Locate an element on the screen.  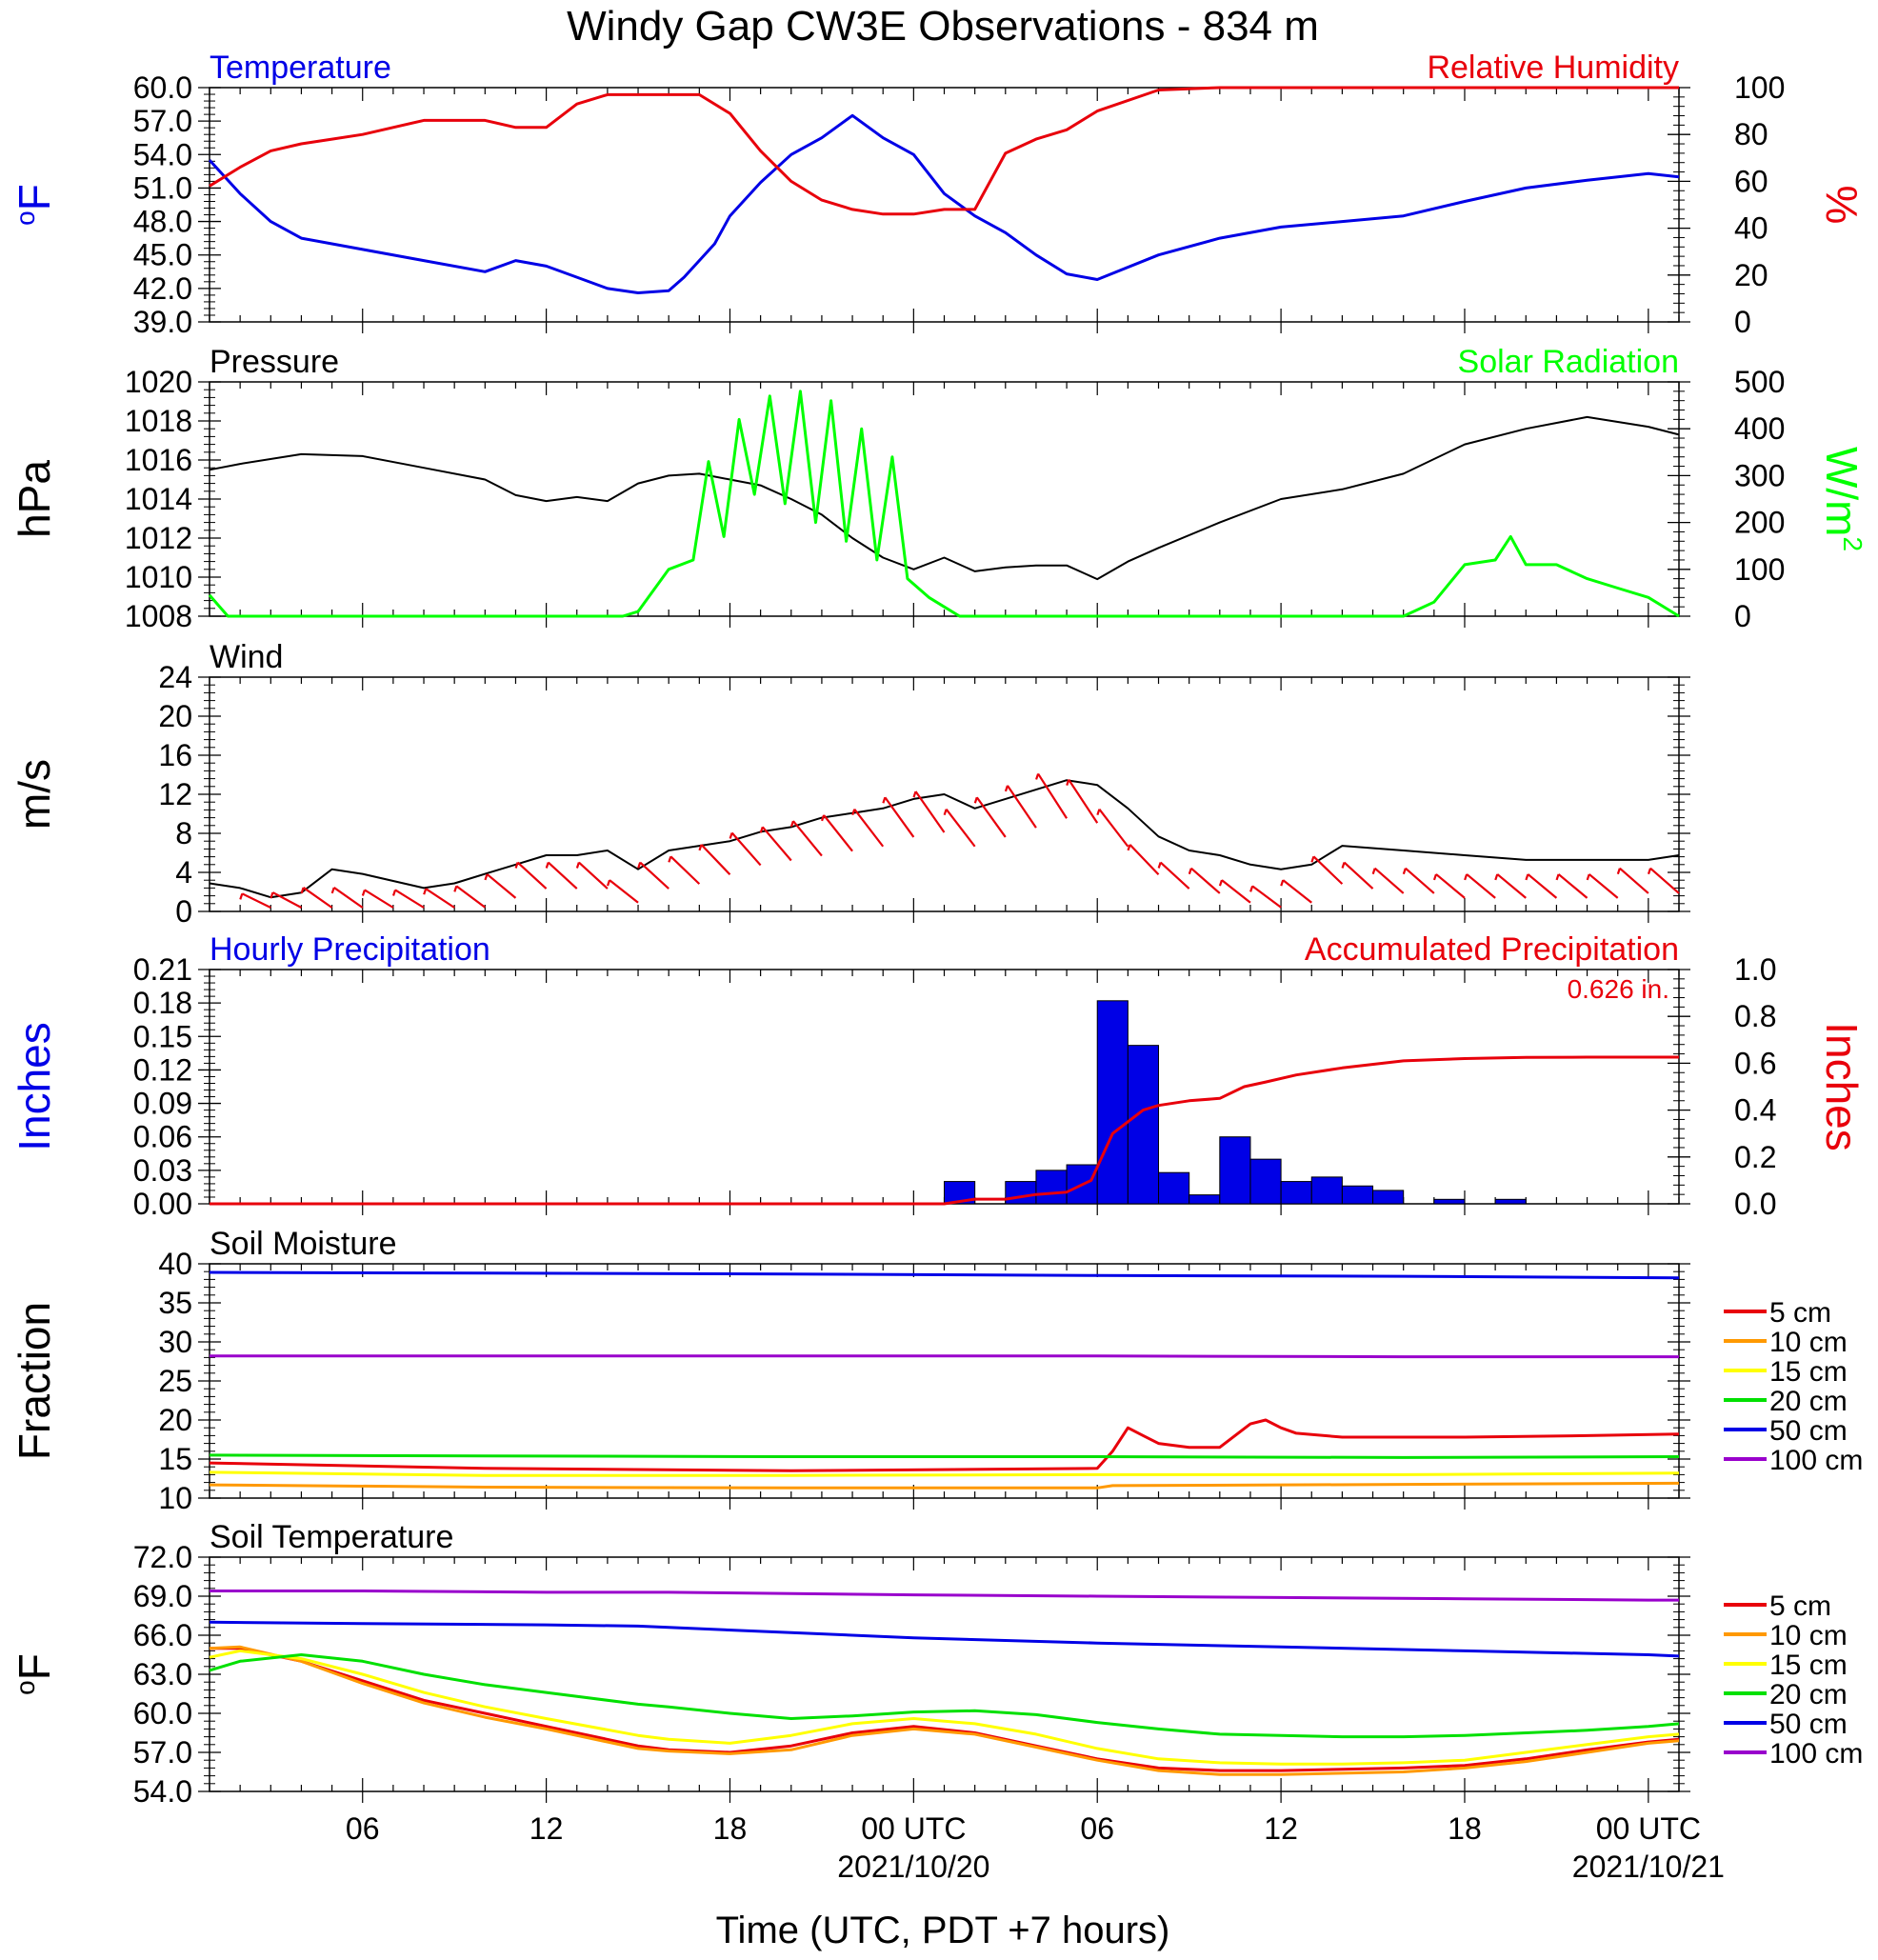
y-tick-label-right: 60 is located at coordinates (1751, 181).